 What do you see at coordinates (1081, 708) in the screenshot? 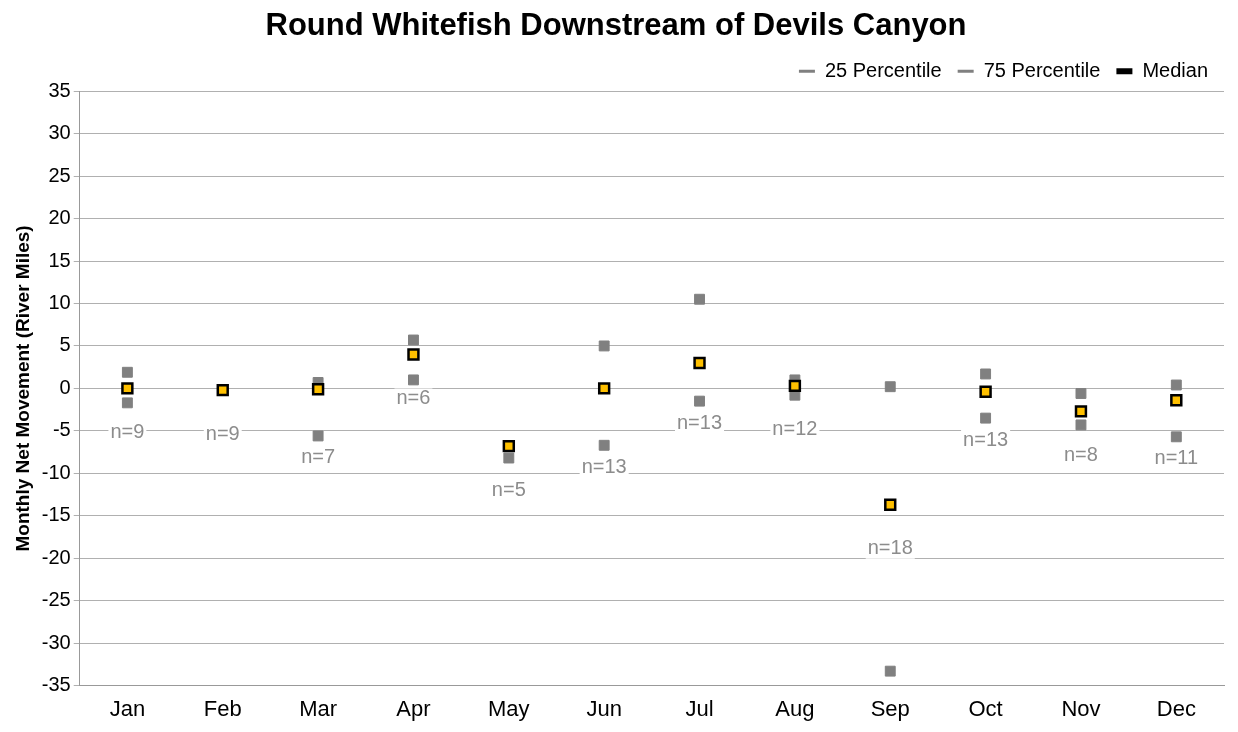
I see `x-tick-label: Nov` at bounding box center [1081, 708].